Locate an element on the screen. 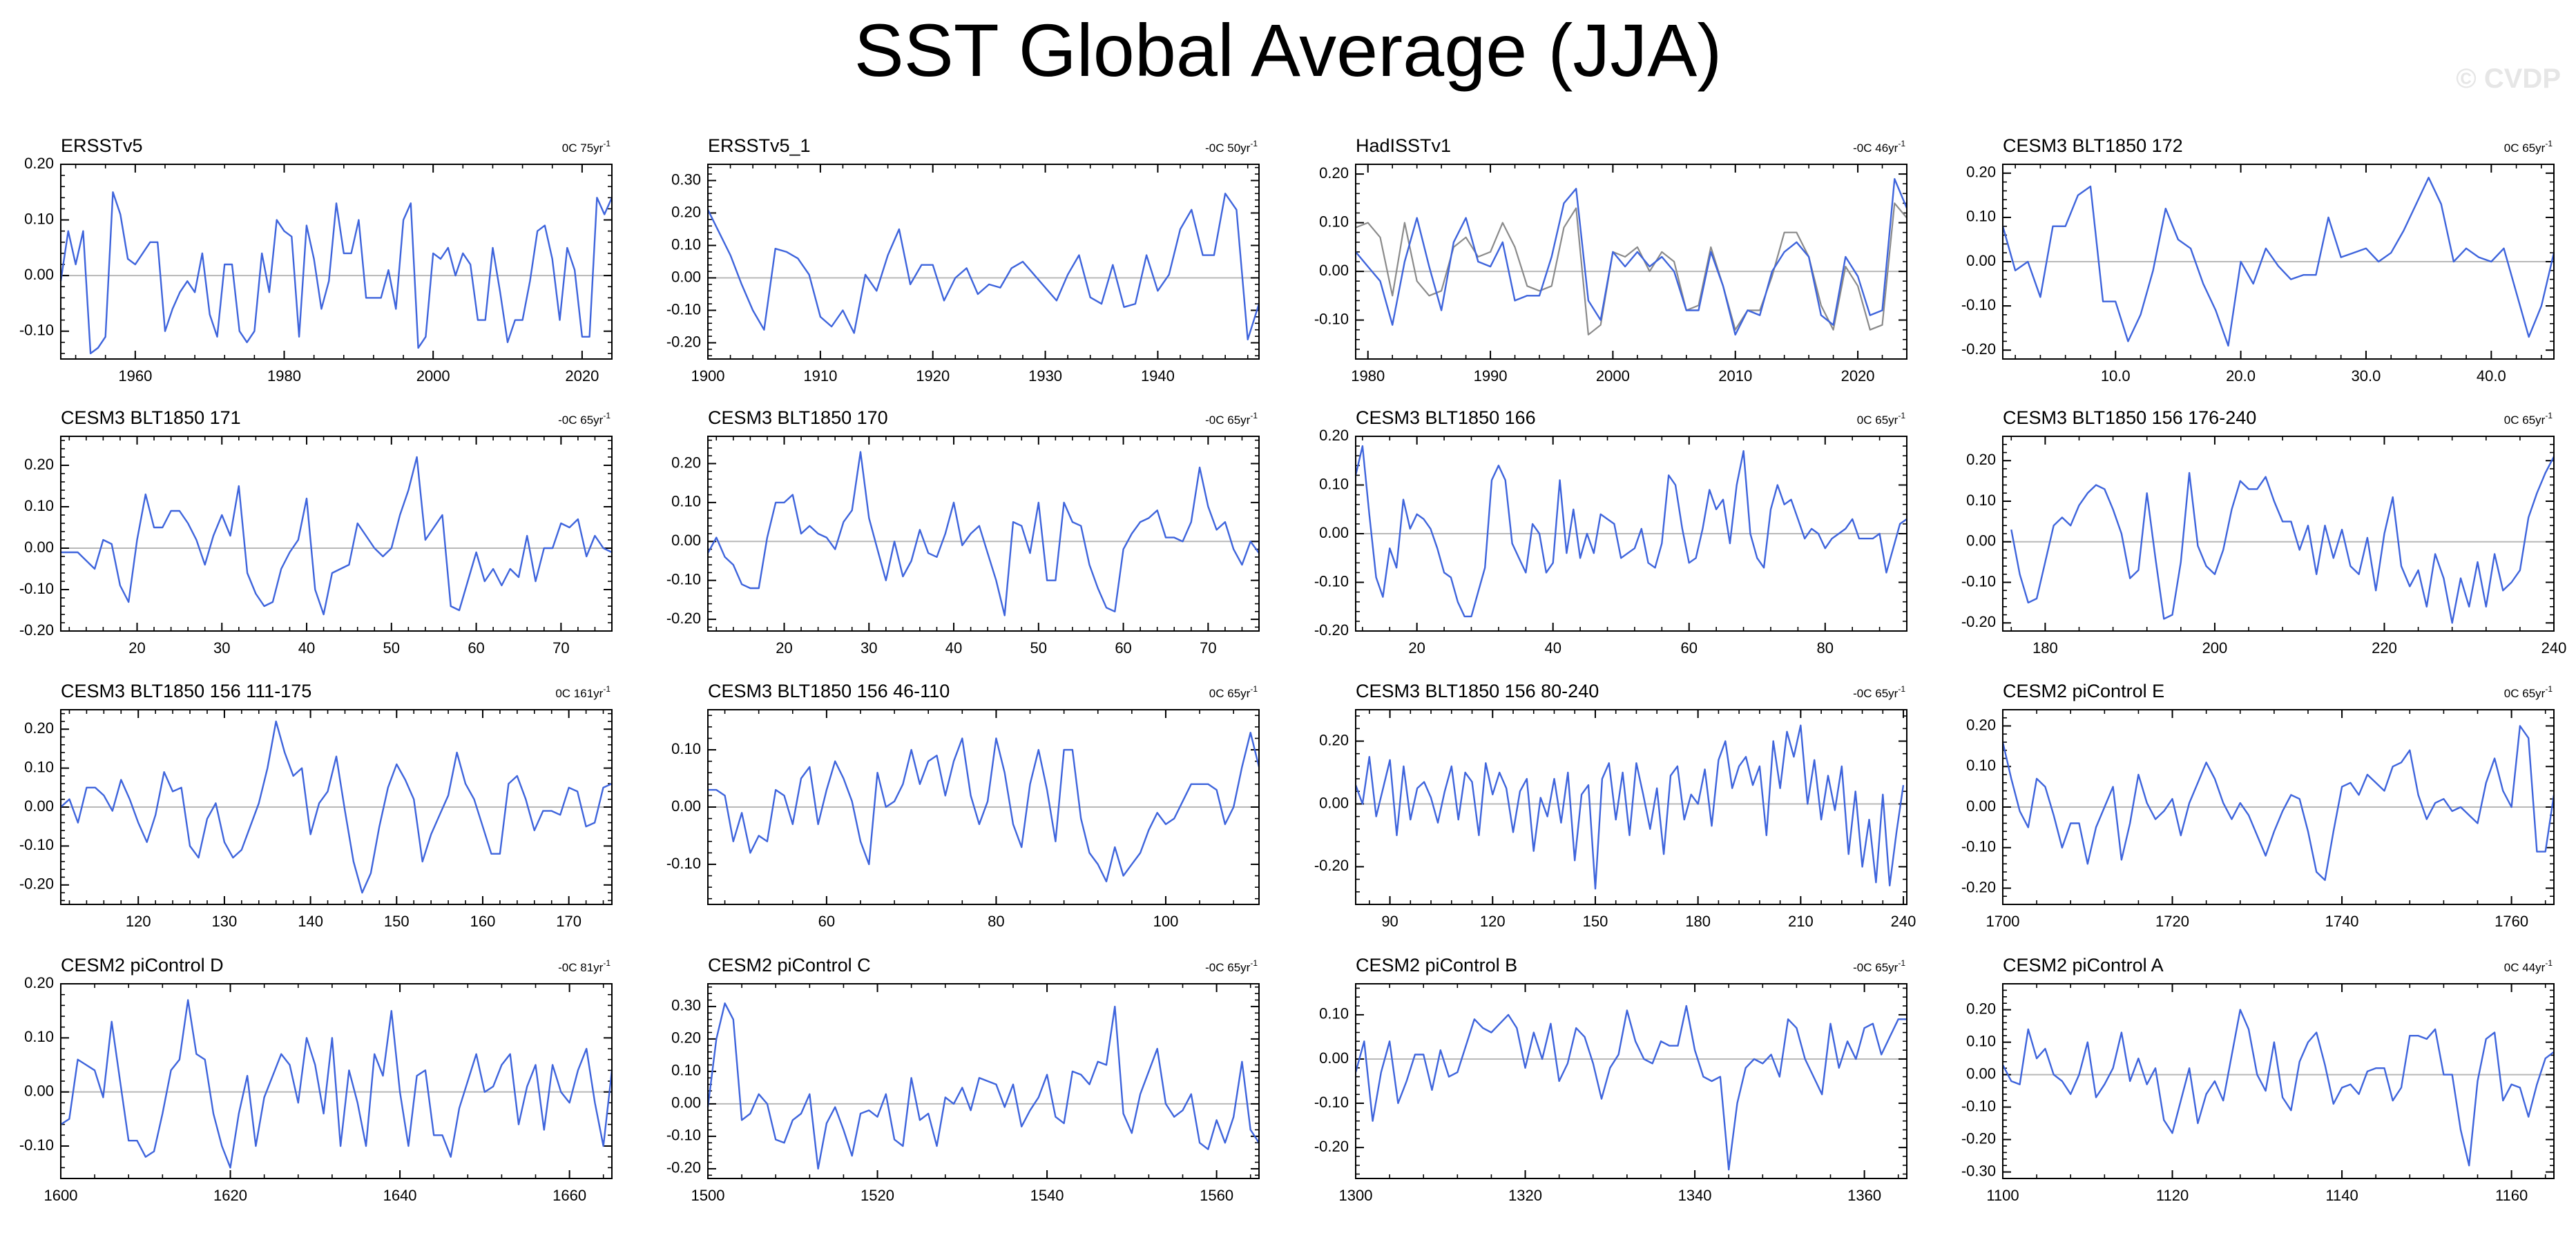 This screenshot has height=1242, width=2576. x-tick-label: 1660 is located at coordinates (569, 1195).